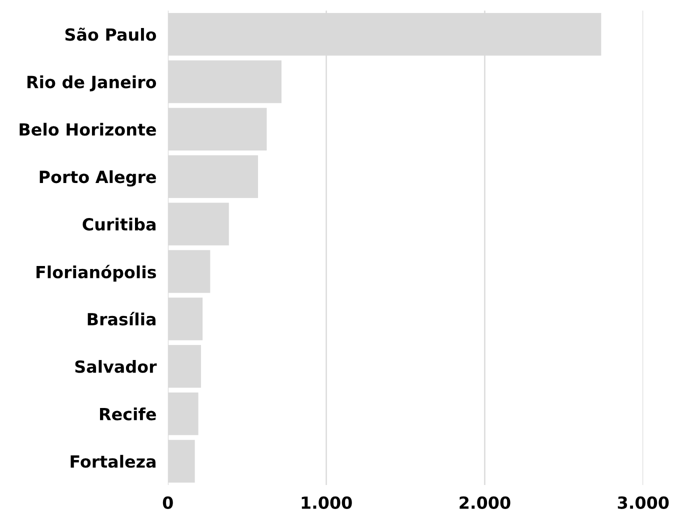 The width and height of the screenshot is (677, 530). What do you see at coordinates (122, 319) in the screenshot?
I see `y-tick-label: Brasília` at bounding box center [122, 319].